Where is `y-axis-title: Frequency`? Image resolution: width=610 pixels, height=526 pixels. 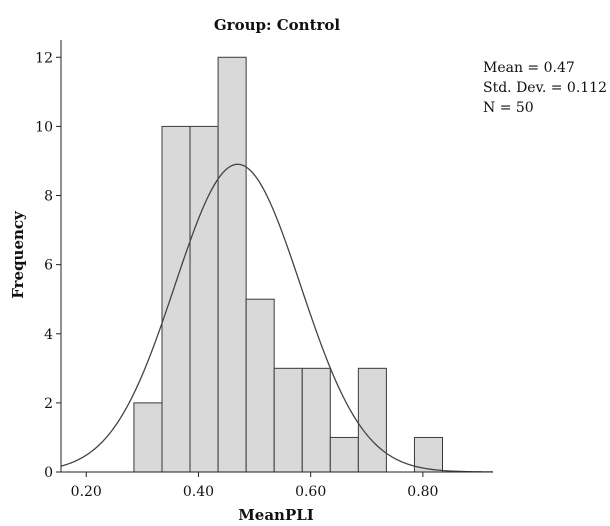
y-axis-title: Frequency is located at coordinates (18, 254).